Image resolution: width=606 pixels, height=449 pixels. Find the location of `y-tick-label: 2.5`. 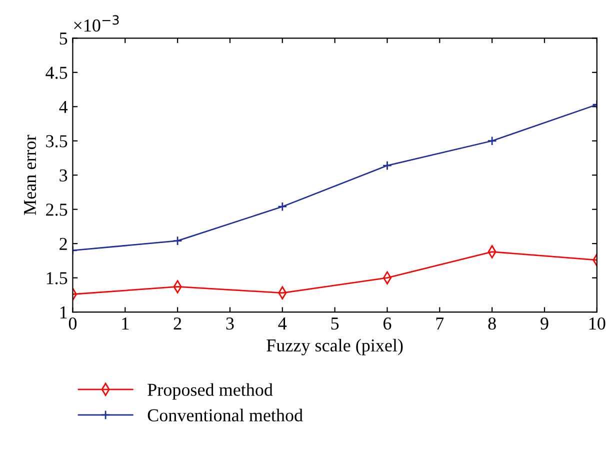

y-tick-label: 2.5 is located at coordinates (57, 210).